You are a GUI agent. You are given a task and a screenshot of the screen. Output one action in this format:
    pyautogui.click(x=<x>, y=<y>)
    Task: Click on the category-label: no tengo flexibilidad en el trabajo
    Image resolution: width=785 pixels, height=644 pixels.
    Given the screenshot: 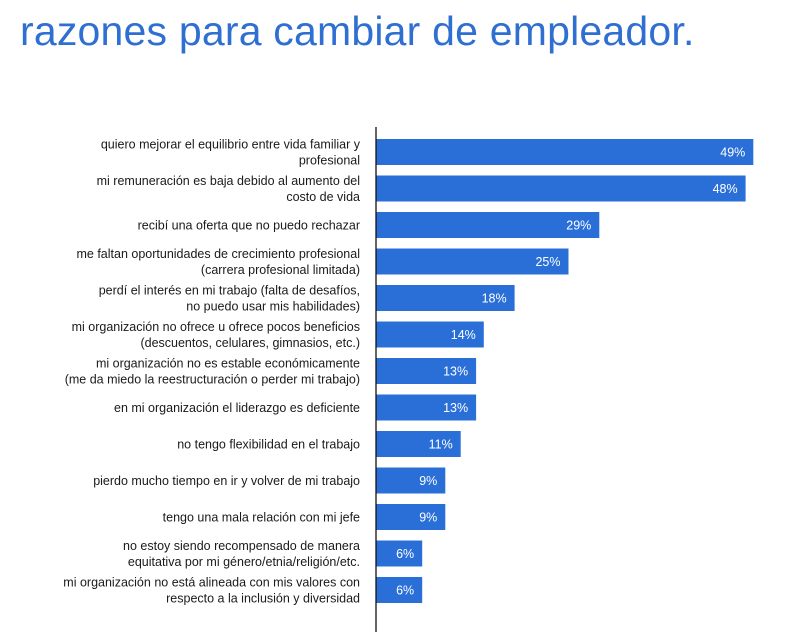 What is the action you would take?
    pyautogui.click(x=268, y=445)
    